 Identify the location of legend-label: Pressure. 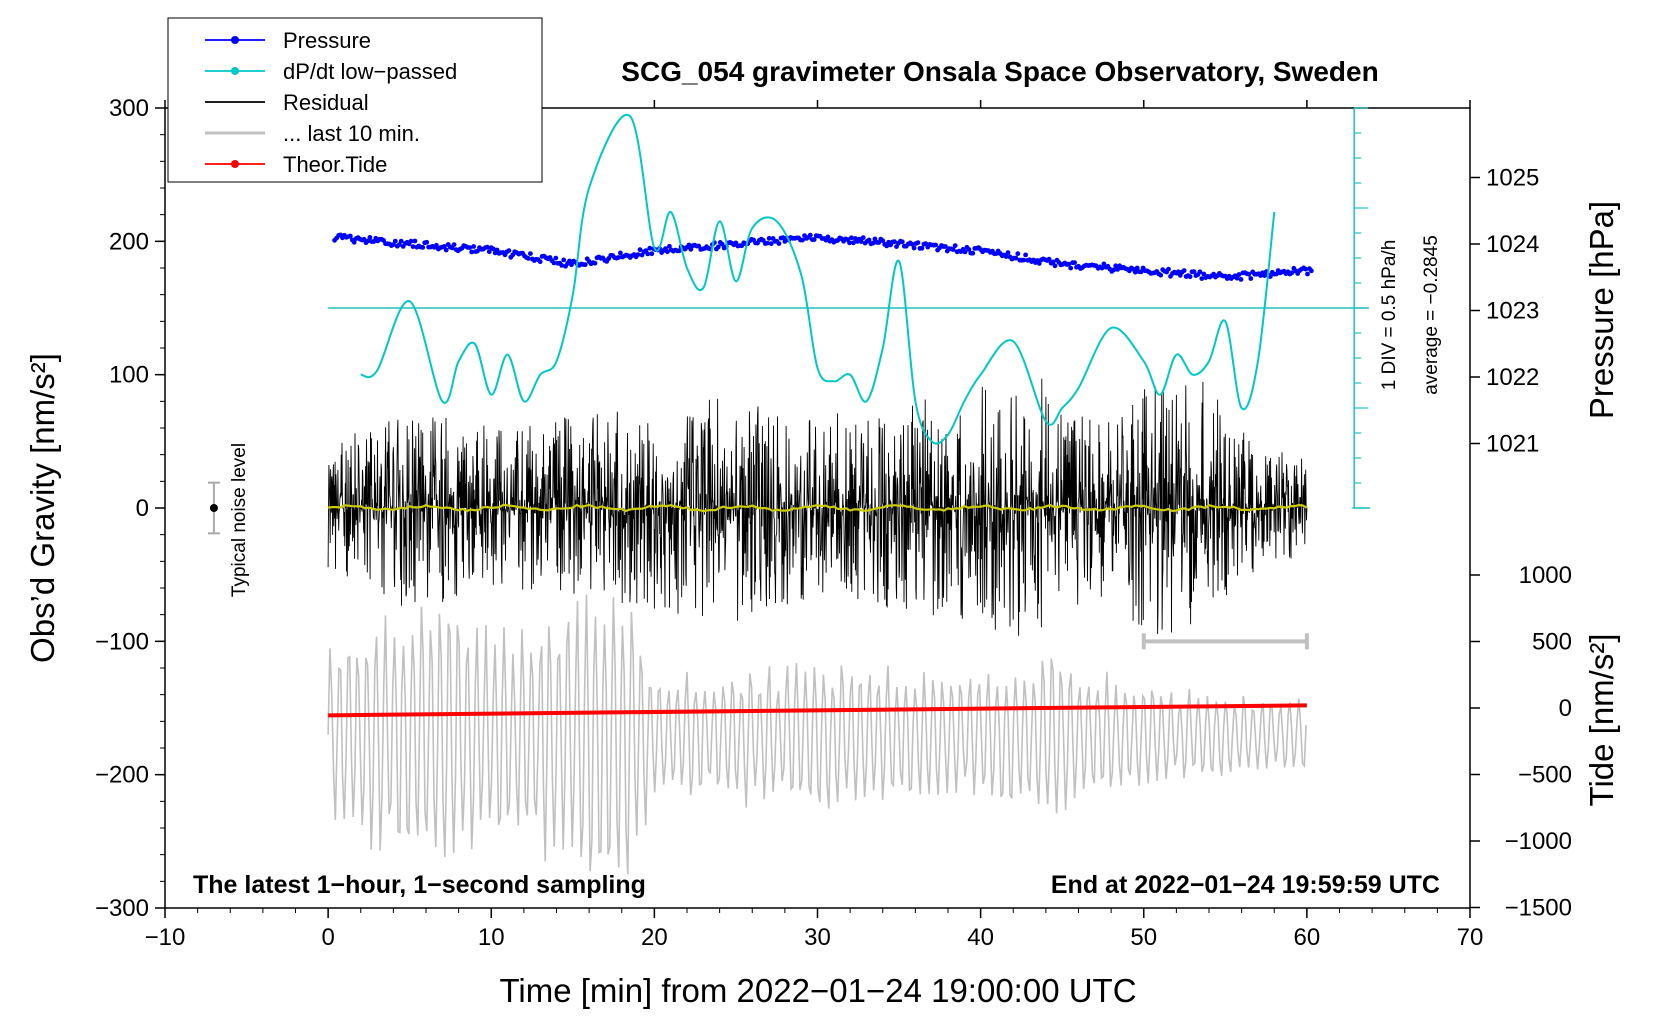
(327, 40).